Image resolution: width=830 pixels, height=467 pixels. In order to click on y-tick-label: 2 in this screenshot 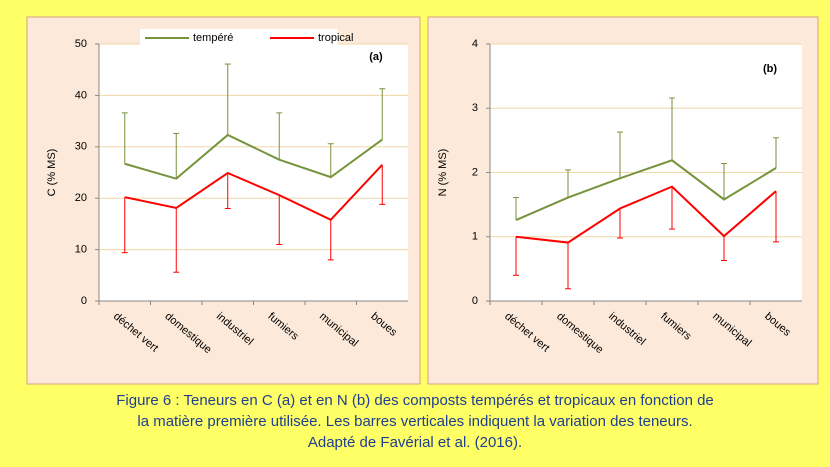, I will do `click(475, 172)`.